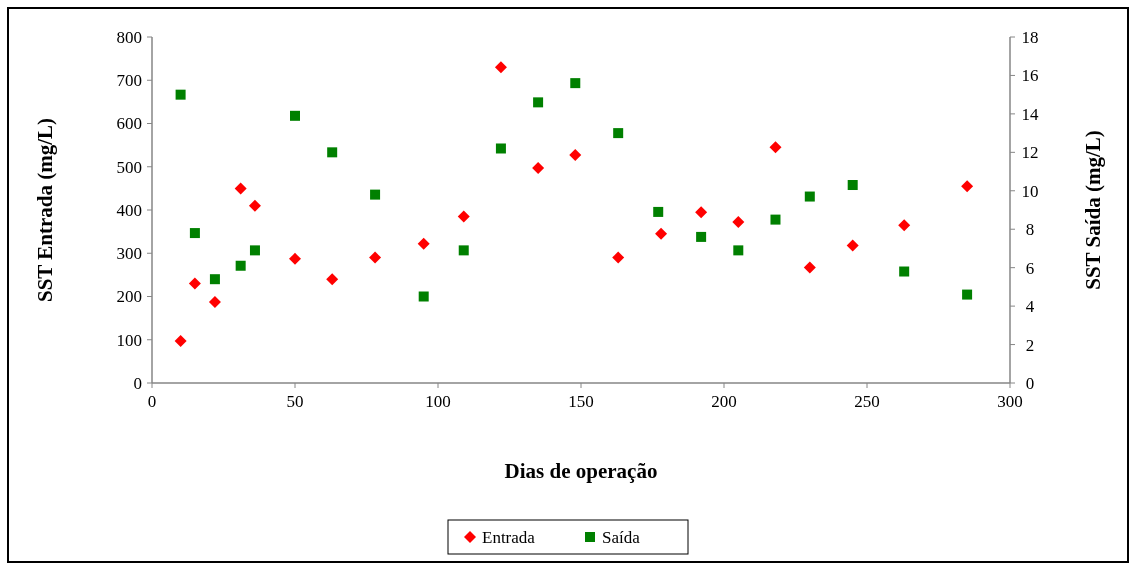  I want to click on y-tick-label: 700, so click(129, 81).